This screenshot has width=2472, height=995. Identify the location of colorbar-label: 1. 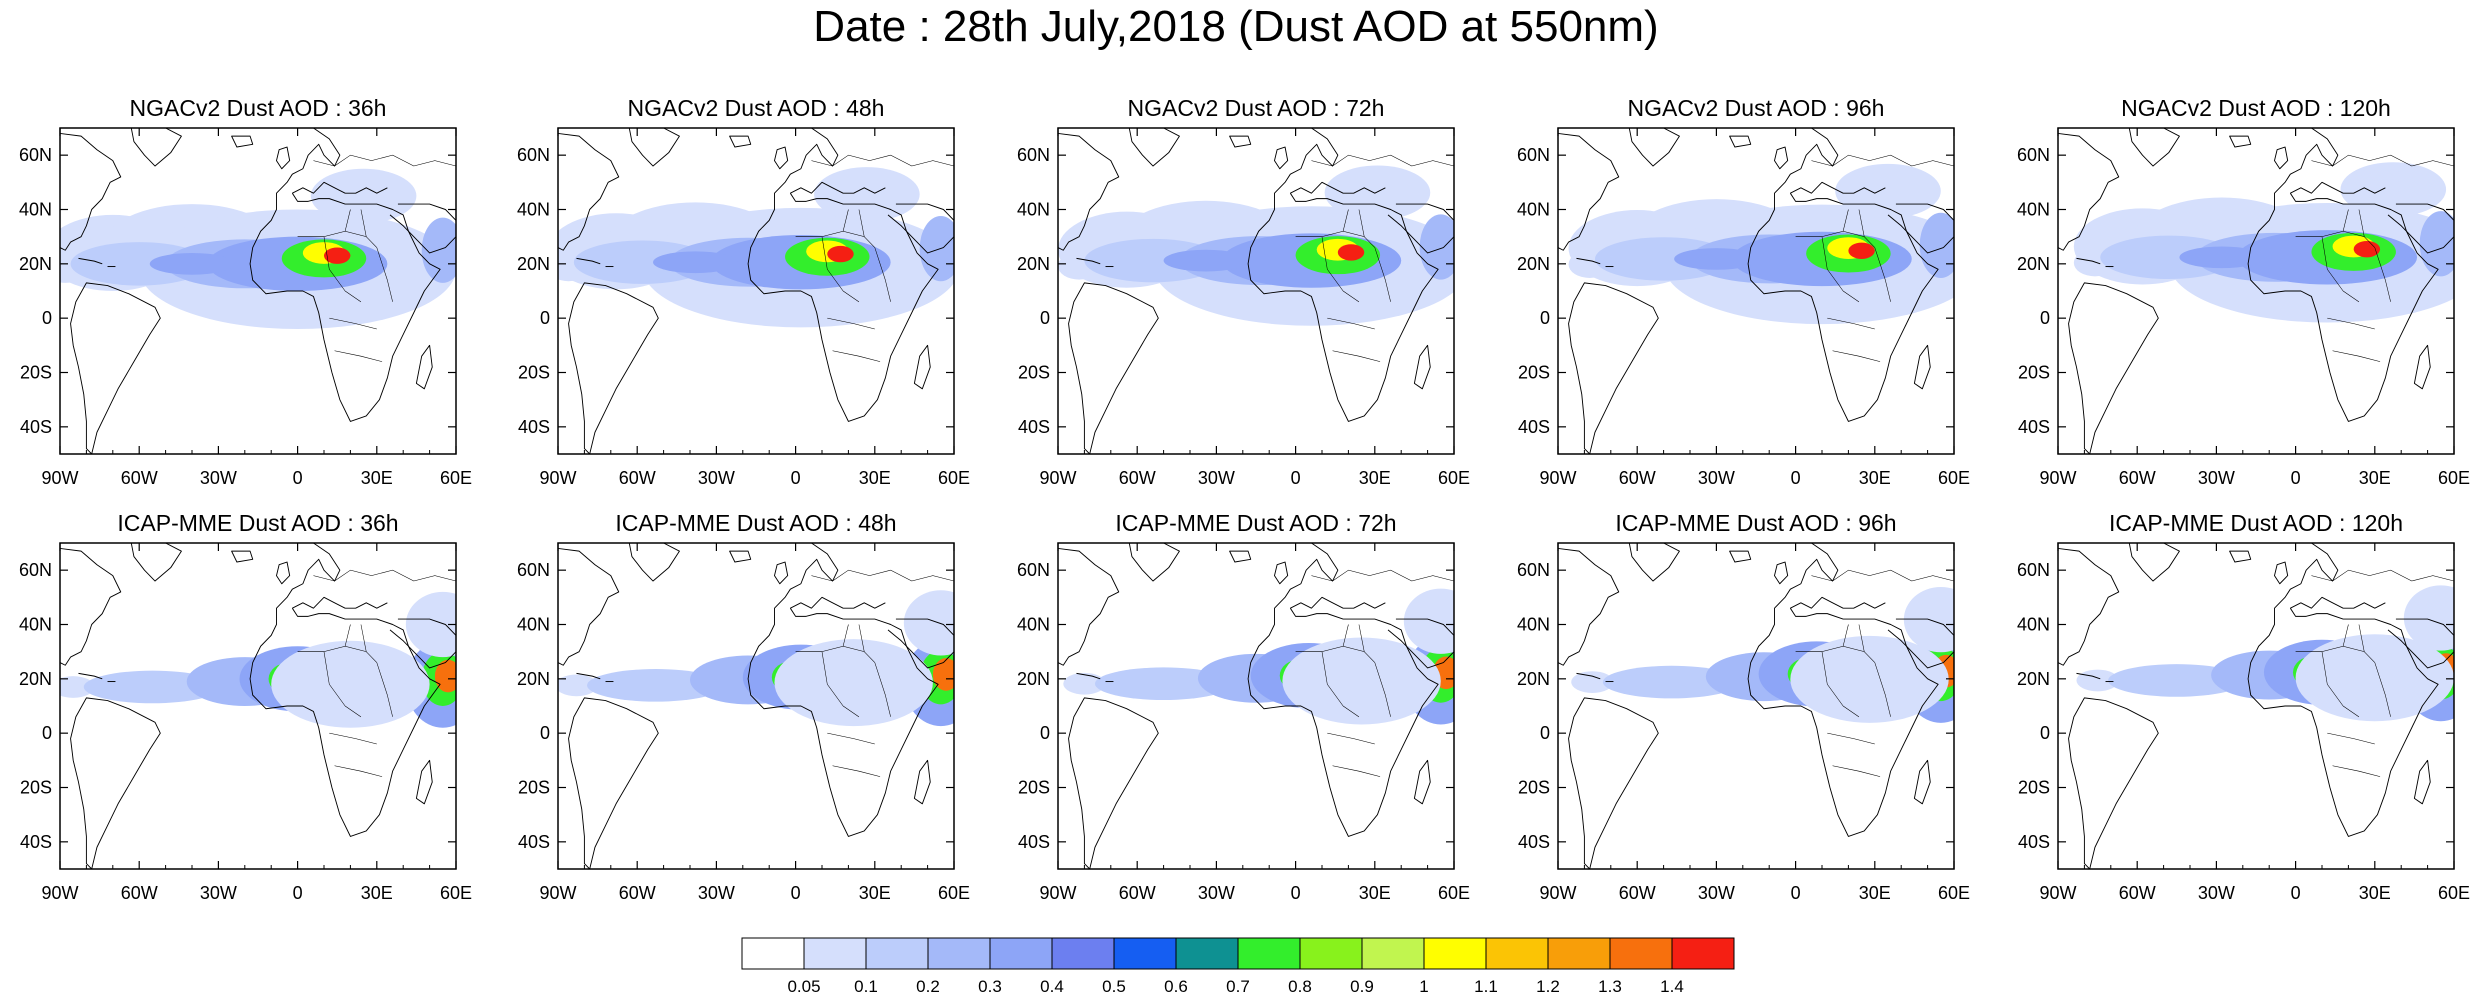
(1423, 986).